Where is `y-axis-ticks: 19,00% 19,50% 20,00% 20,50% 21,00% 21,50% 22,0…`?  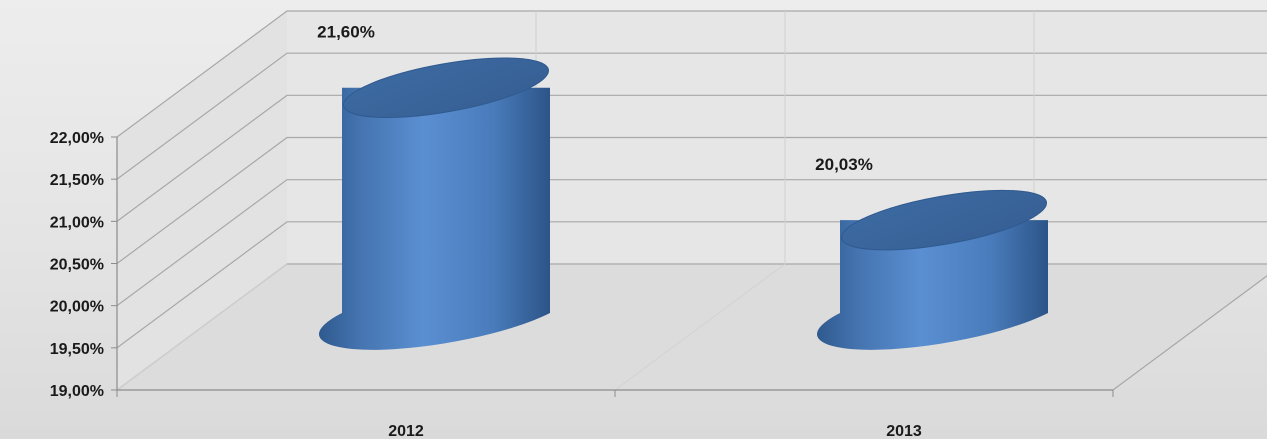
y-axis-ticks: 19,00% 19,50% 20,00% 20,50% 21,00% 21,50% 22,0… is located at coordinates (83, 265).